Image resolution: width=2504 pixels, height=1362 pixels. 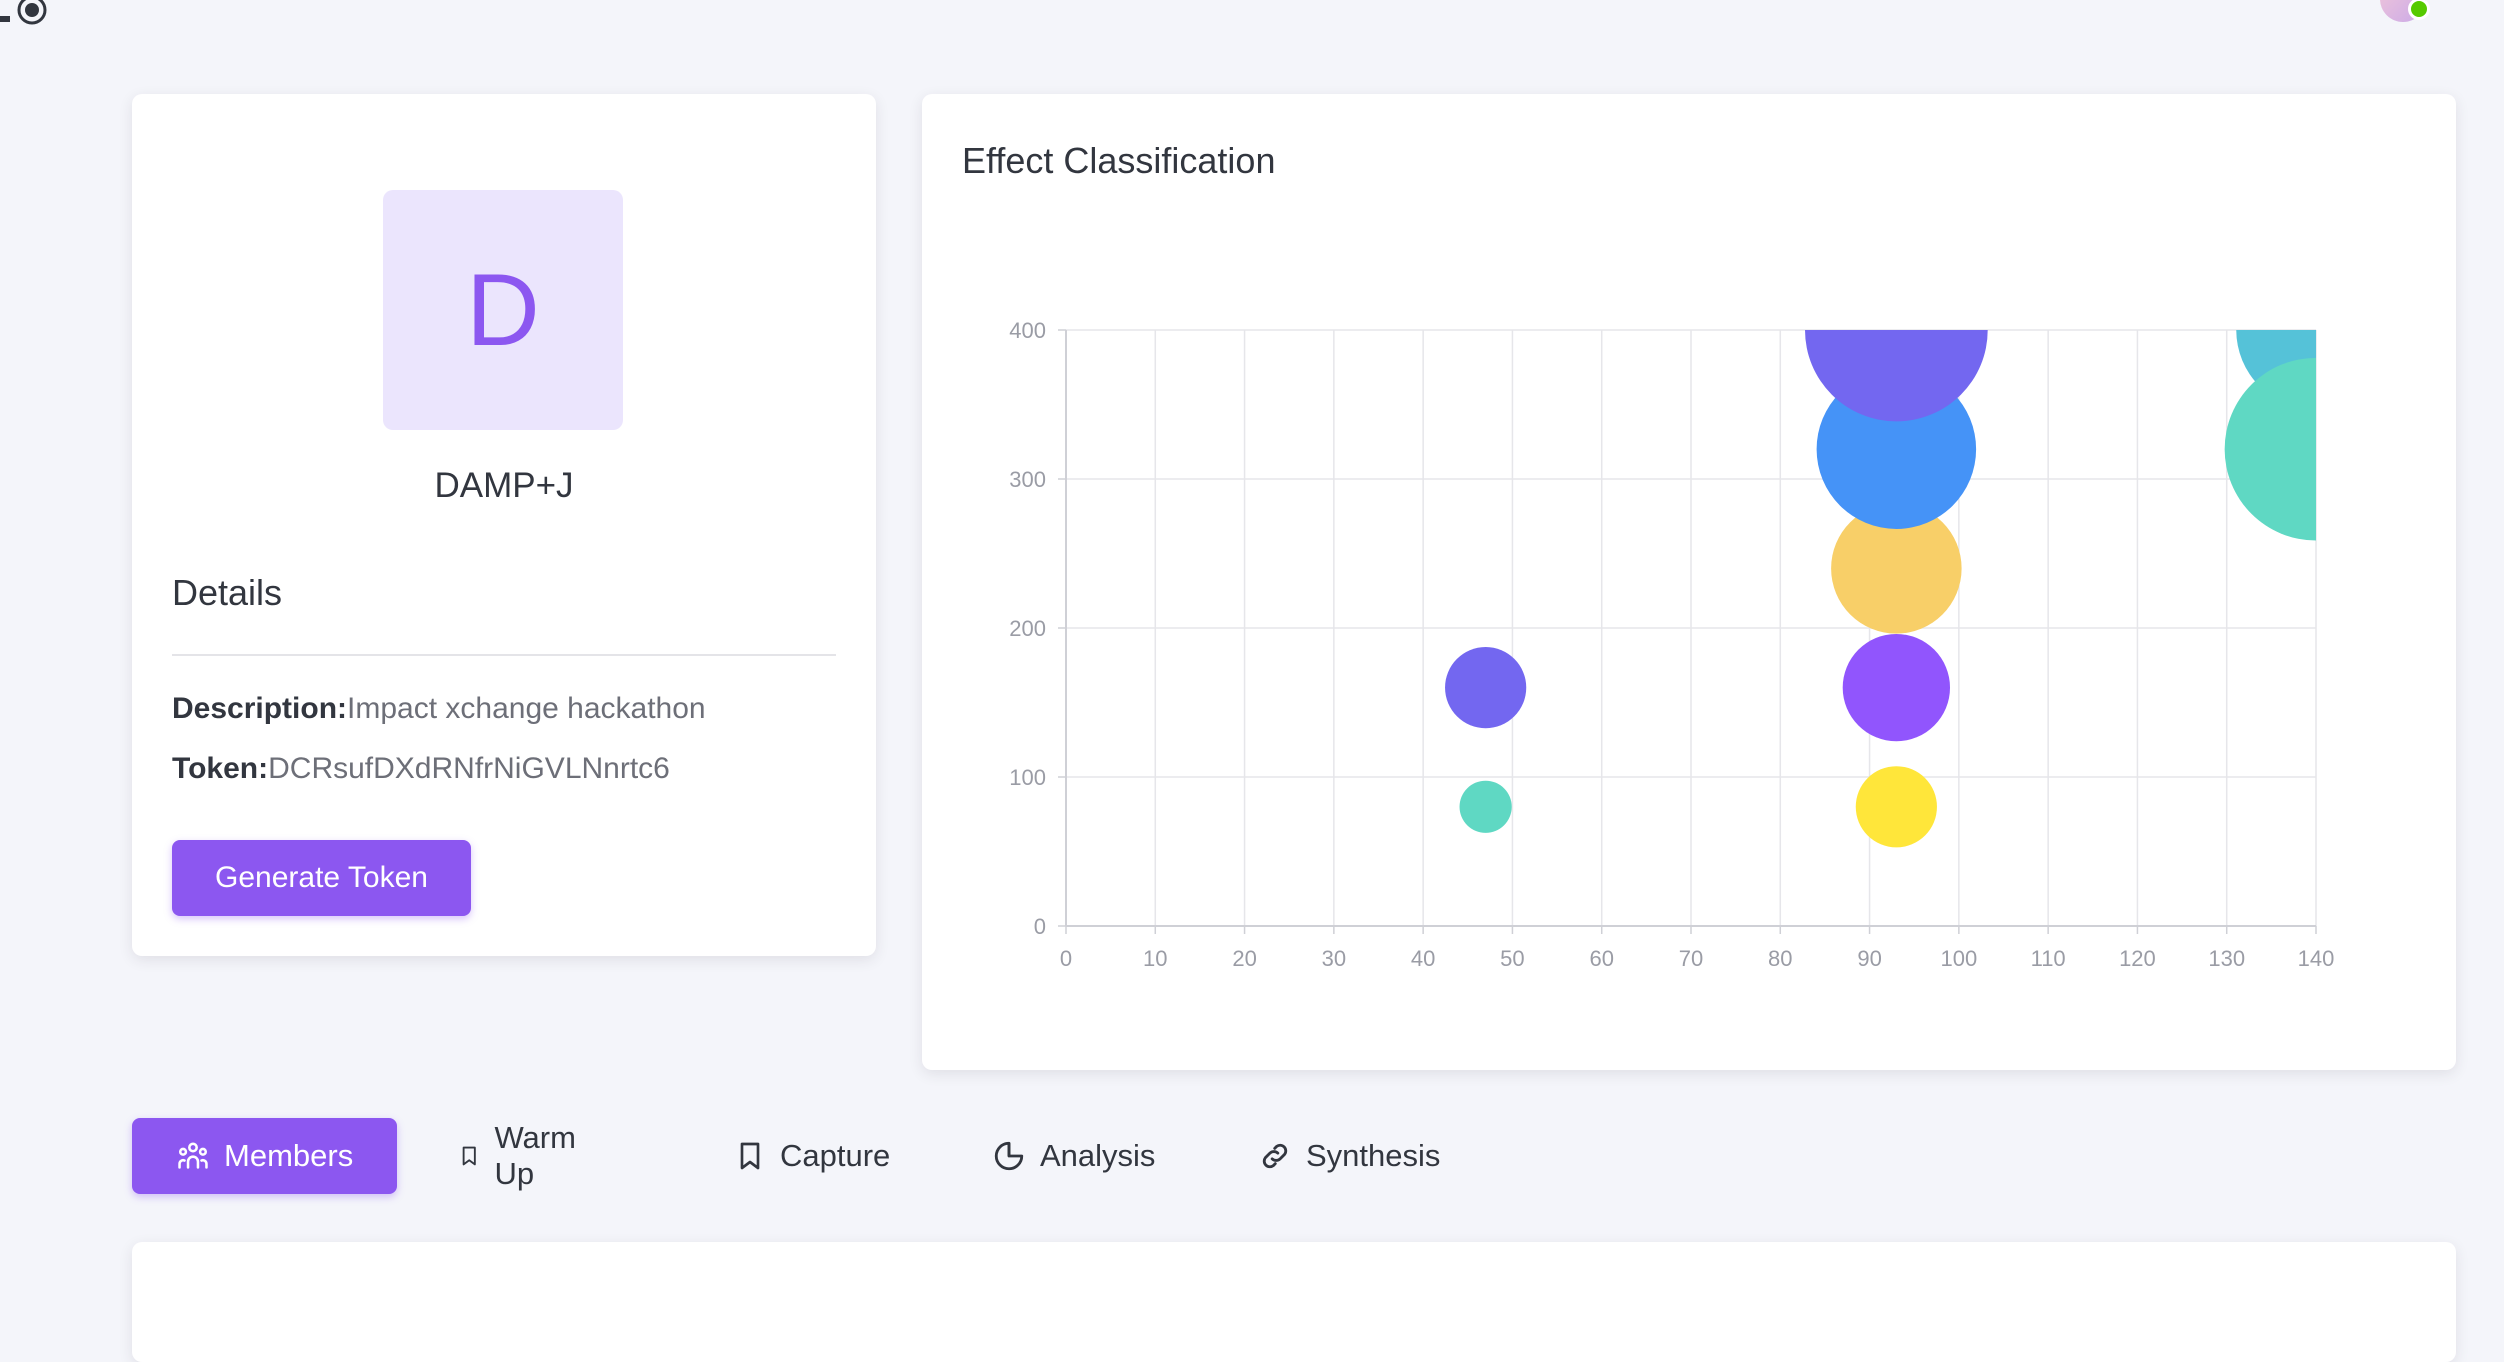 What do you see at coordinates (220, 768) in the screenshot?
I see `token-label: Token:` at bounding box center [220, 768].